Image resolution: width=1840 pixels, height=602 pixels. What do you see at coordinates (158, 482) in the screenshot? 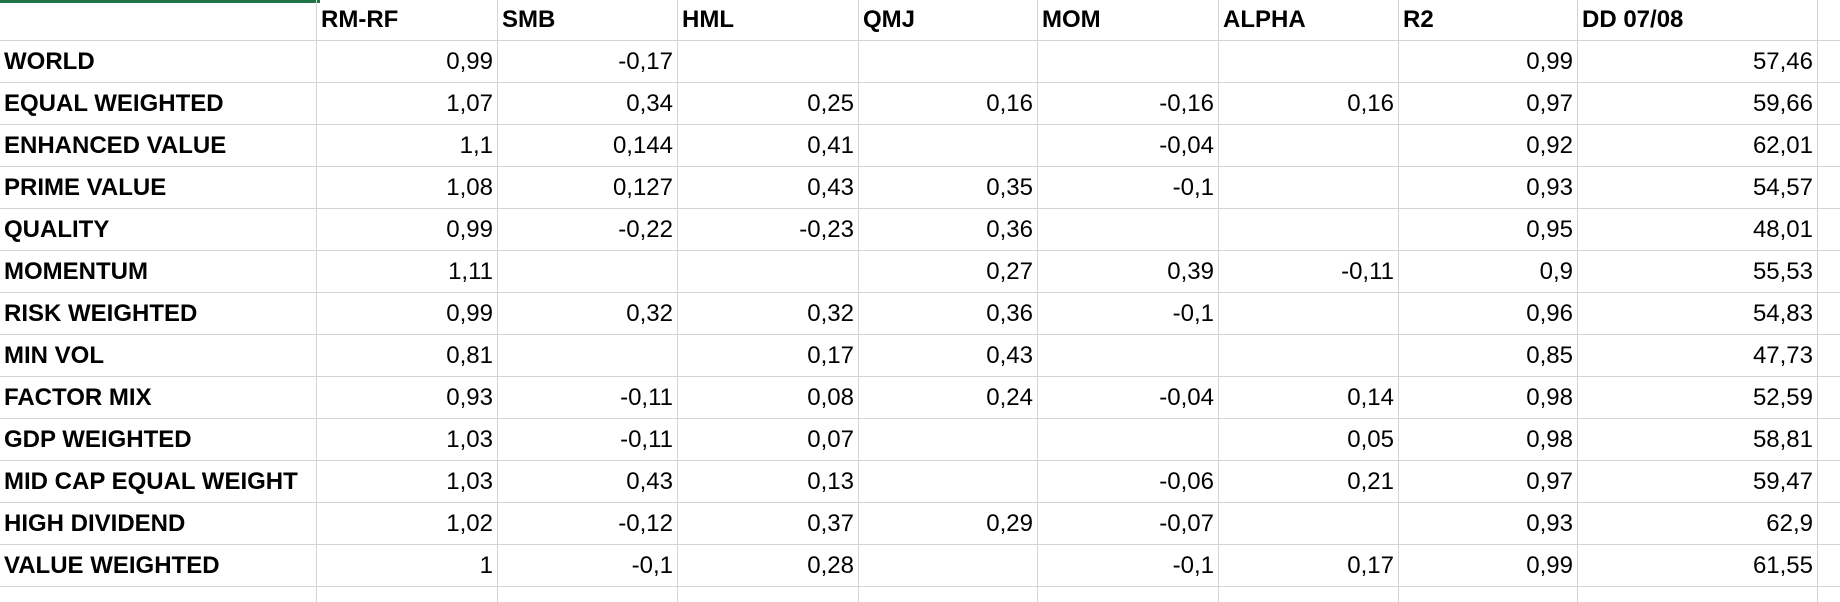
I see `row-label: MID CAP EQUAL WEIGHT` at bounding box center [158, 482].